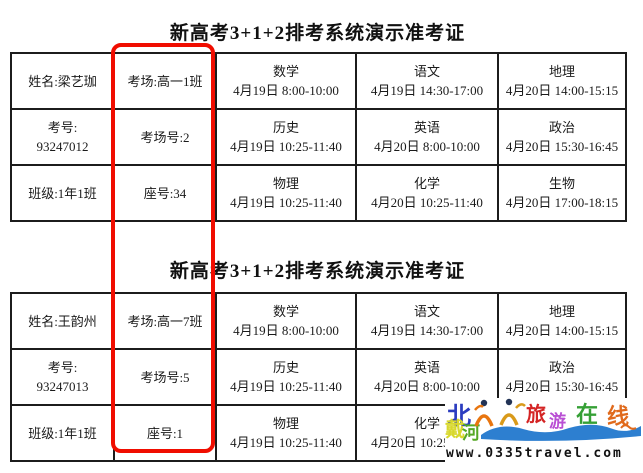 The image size is (643, 473). What do you see at coordinates (500, 412) in the screenshot?
I see `dancing-figures-icon` at bounding box center [500, 412].